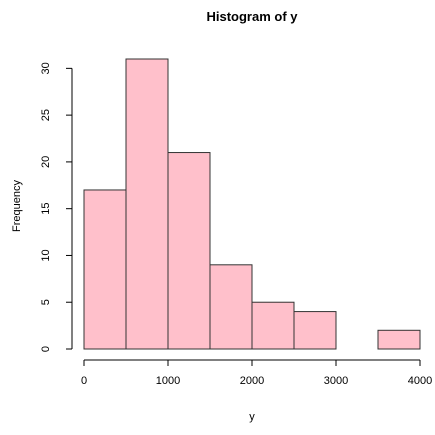 This screenshot has width=435, height=435. I want to click on y-tick-label: 5, so click(46, 302).